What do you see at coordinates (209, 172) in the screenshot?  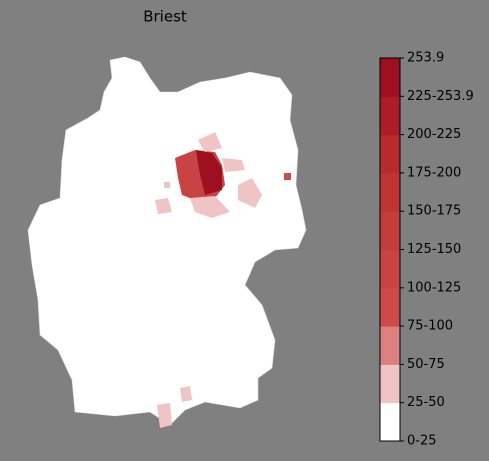 I see `region-highest` at bounding box center [209, 172].